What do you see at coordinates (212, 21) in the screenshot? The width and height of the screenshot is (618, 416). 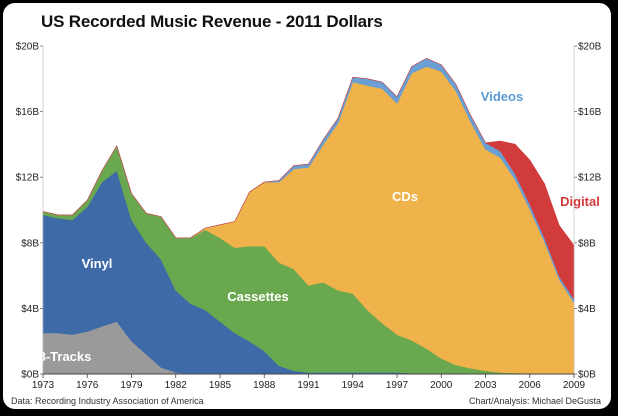 I see `chart-title: US Recorded Music Revenue - 2011 Dollars` at bounding box center [212, 21].